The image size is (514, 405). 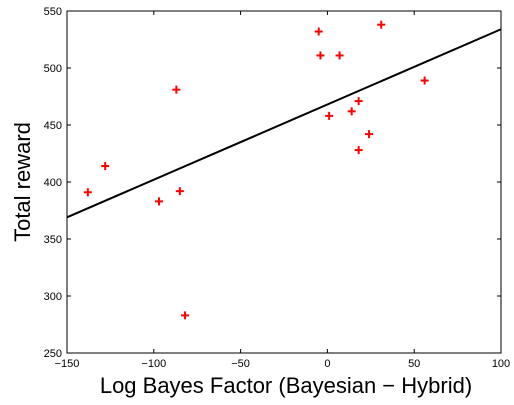 What do you see at coordinates (501, 364) in the screenshot?
I see `x-tick-label: 100` at bounding box center [501, 364].